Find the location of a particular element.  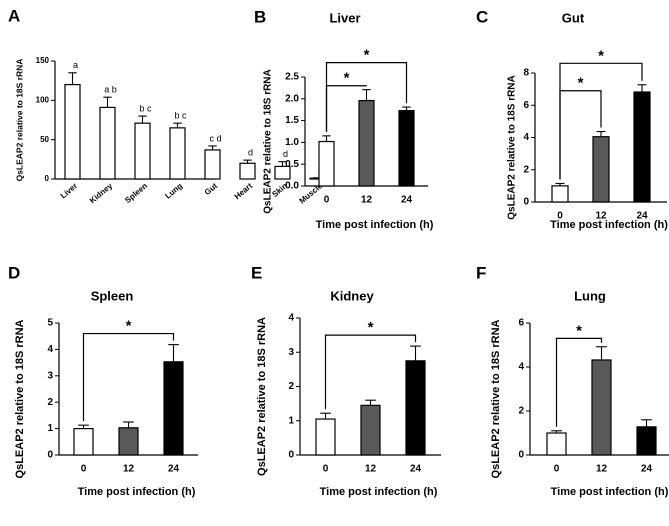

bar-A-kidney is located at coordinates (107, 143).